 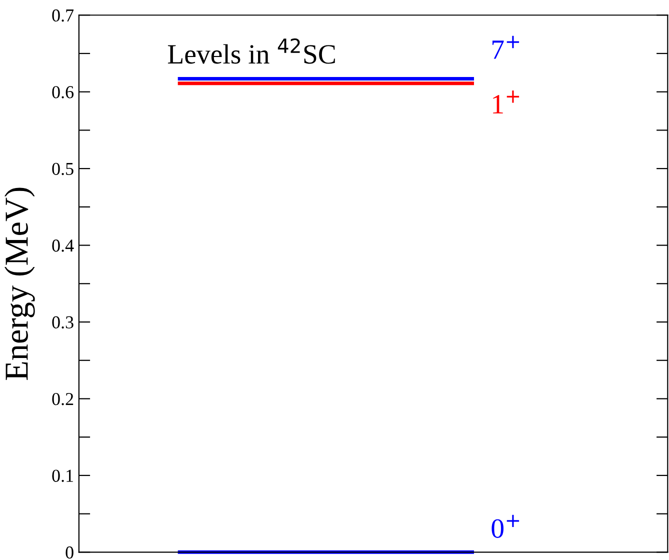 I want to click on y-tick-label: 0.5, so click(x=63, y=169).